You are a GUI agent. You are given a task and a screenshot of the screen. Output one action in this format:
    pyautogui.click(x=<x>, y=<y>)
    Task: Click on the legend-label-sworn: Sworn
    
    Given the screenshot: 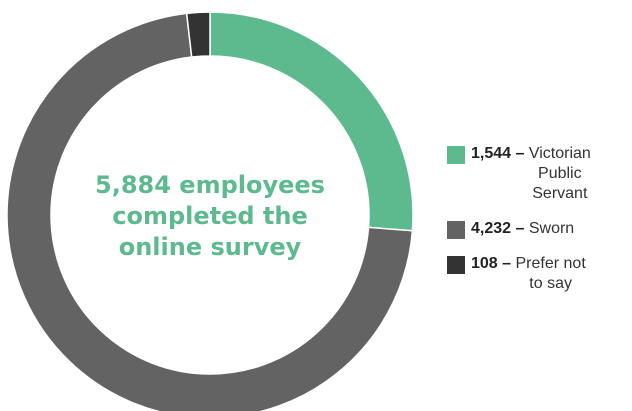 What is the action you would take?
    pyautogui.click(x=551, y=229)
    